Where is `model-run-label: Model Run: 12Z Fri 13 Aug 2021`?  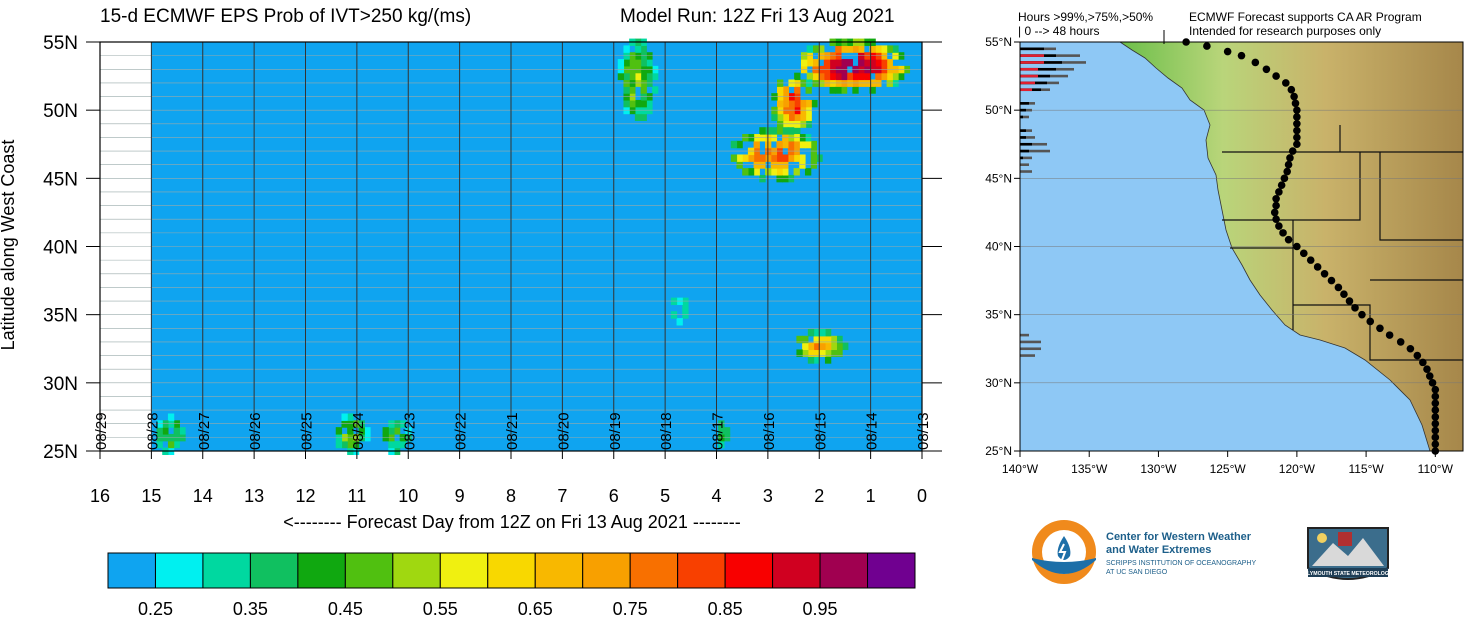 model-run-label: Model Run: 12Z Fri 13 Aug 2021 is located at coordinates (757, 16).